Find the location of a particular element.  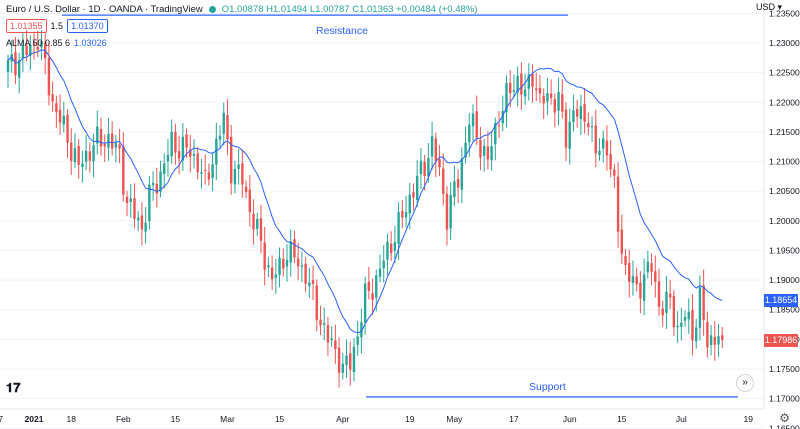

time-axis: 7 2021 18 Feb 15 Mar 15 Apr 19 May 17 Jun 15 Jul 19 is located at coordinates (382, 416).